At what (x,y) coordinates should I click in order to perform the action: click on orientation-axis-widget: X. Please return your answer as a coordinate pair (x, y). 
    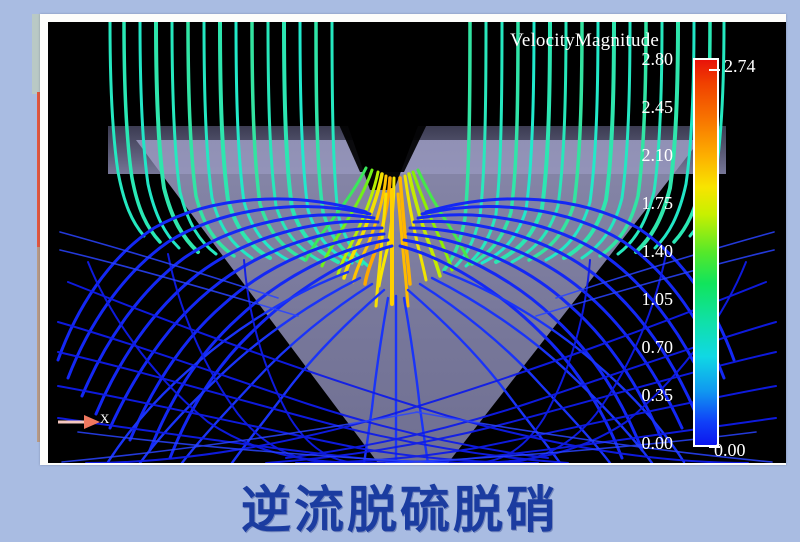
    Looking at the image, I should click on (89, 427).